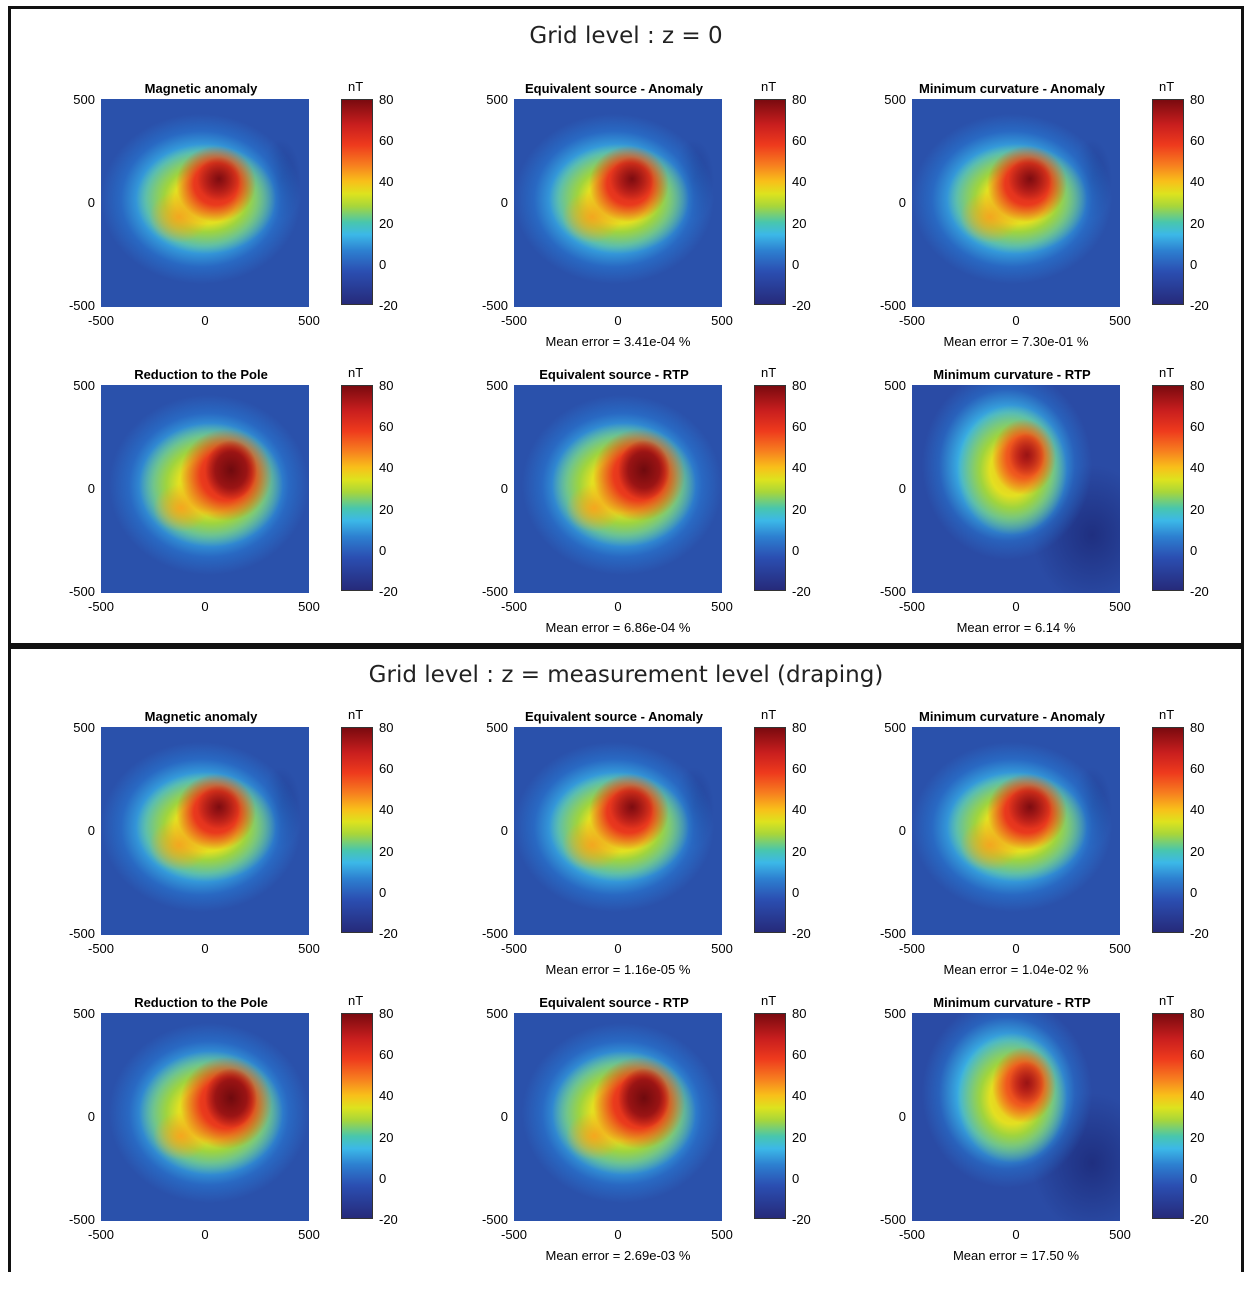 Image resolution: width=1248 pixels, height=1293 pixels. Describe the element at coordinates (201, 374) in the screenshot. I see `panel-title: Reduction to the Pole` at that location.